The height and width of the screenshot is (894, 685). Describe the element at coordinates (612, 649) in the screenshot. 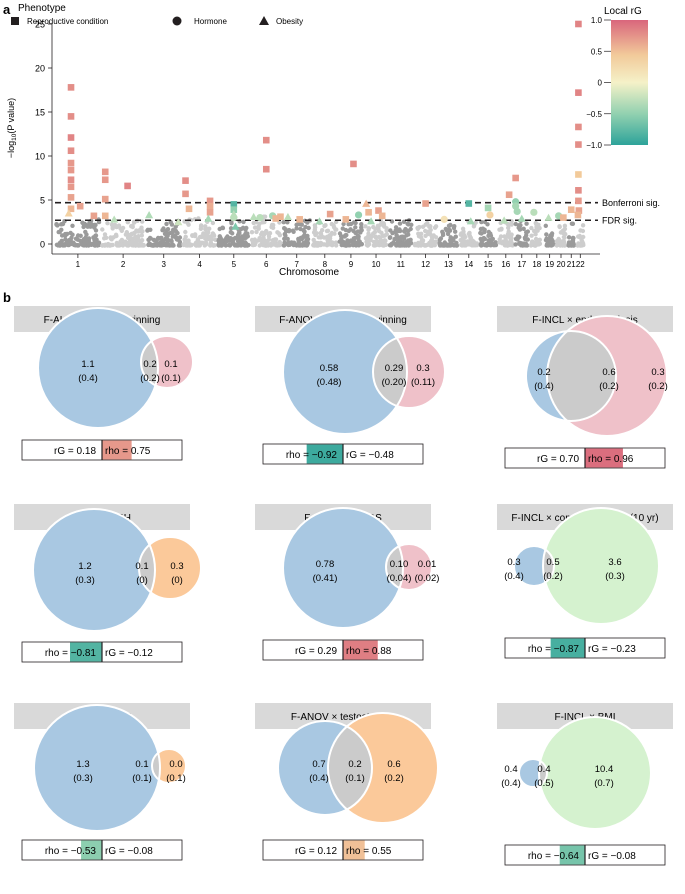

I see `correlation-right-label: rG = −0.23` at that location.